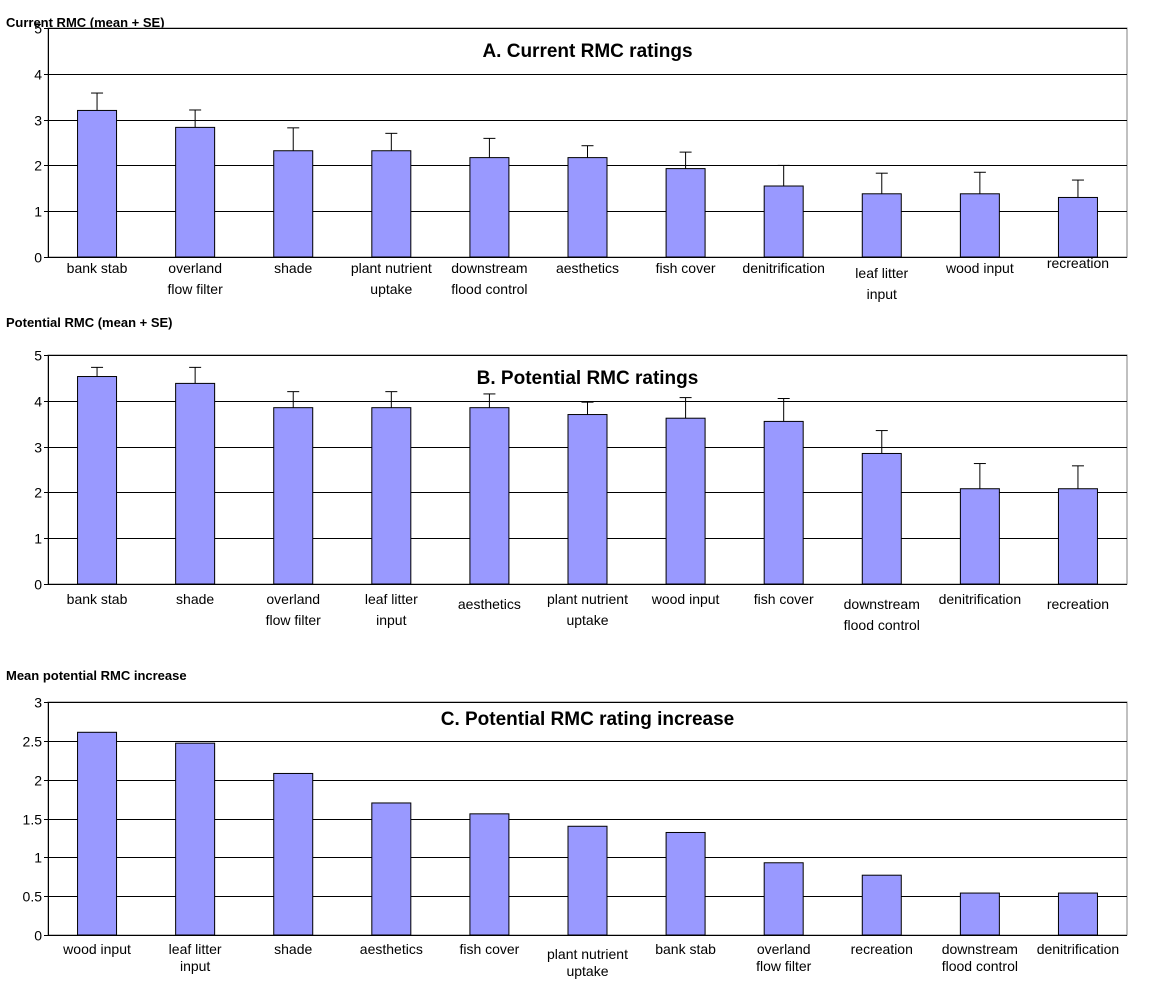 This screenshot has width=1160, height=982. What do you see at coordinates (96, 675) in the screenshot?
I see `y-axis-label: Mean potential RMC increase` at bounding box center [96, 675].